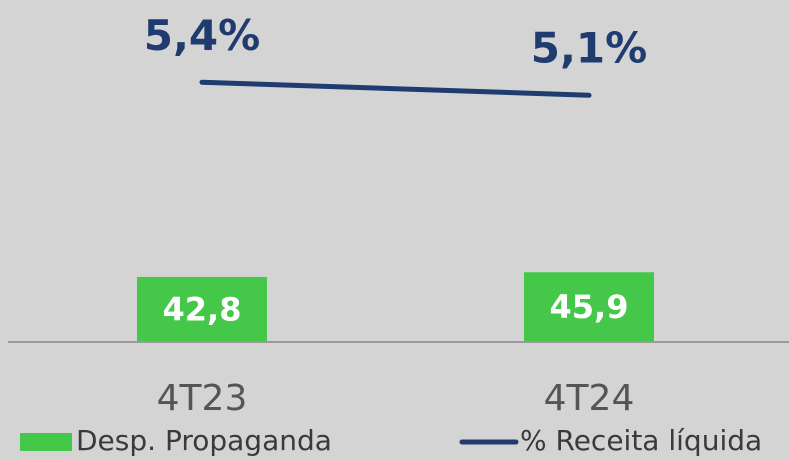 The height and width of the screenshot is (460, 789). I want to click on line, so click(395, 88).